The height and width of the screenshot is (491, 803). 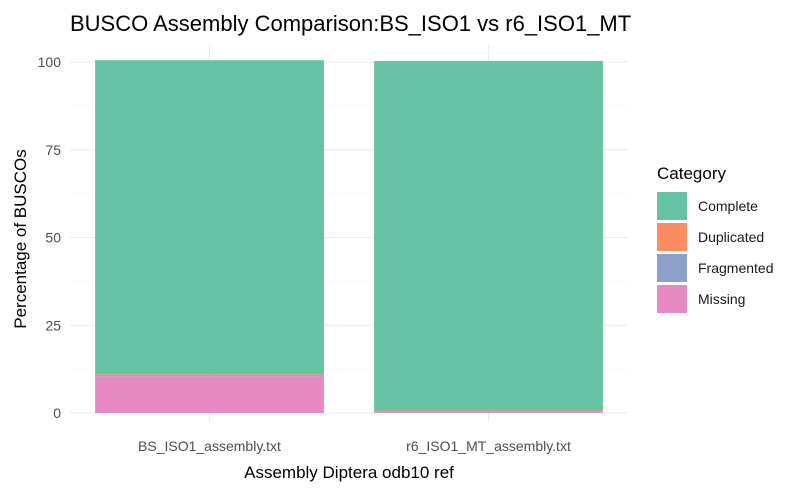 What do you see at coordinates (672, 237) in the screenshot?
I see `legend-swatch-duplicated` at bounding box center [672, 237].